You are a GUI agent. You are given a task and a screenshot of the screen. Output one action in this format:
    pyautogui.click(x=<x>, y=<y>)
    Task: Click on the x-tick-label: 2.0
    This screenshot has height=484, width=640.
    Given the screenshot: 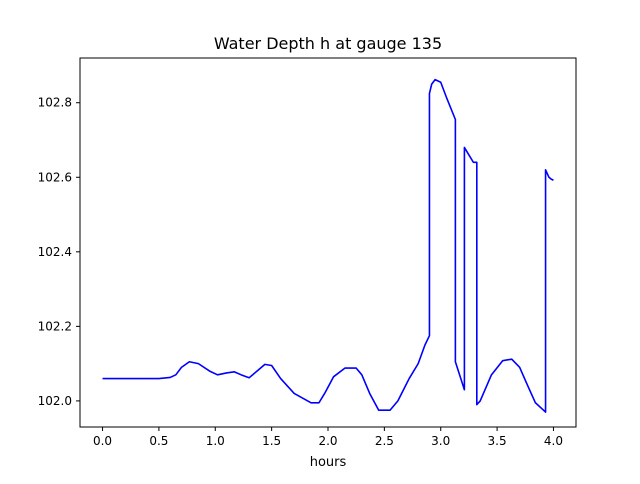 What is the action you would take?
    pyautogui.click(x=327, y=441)
    